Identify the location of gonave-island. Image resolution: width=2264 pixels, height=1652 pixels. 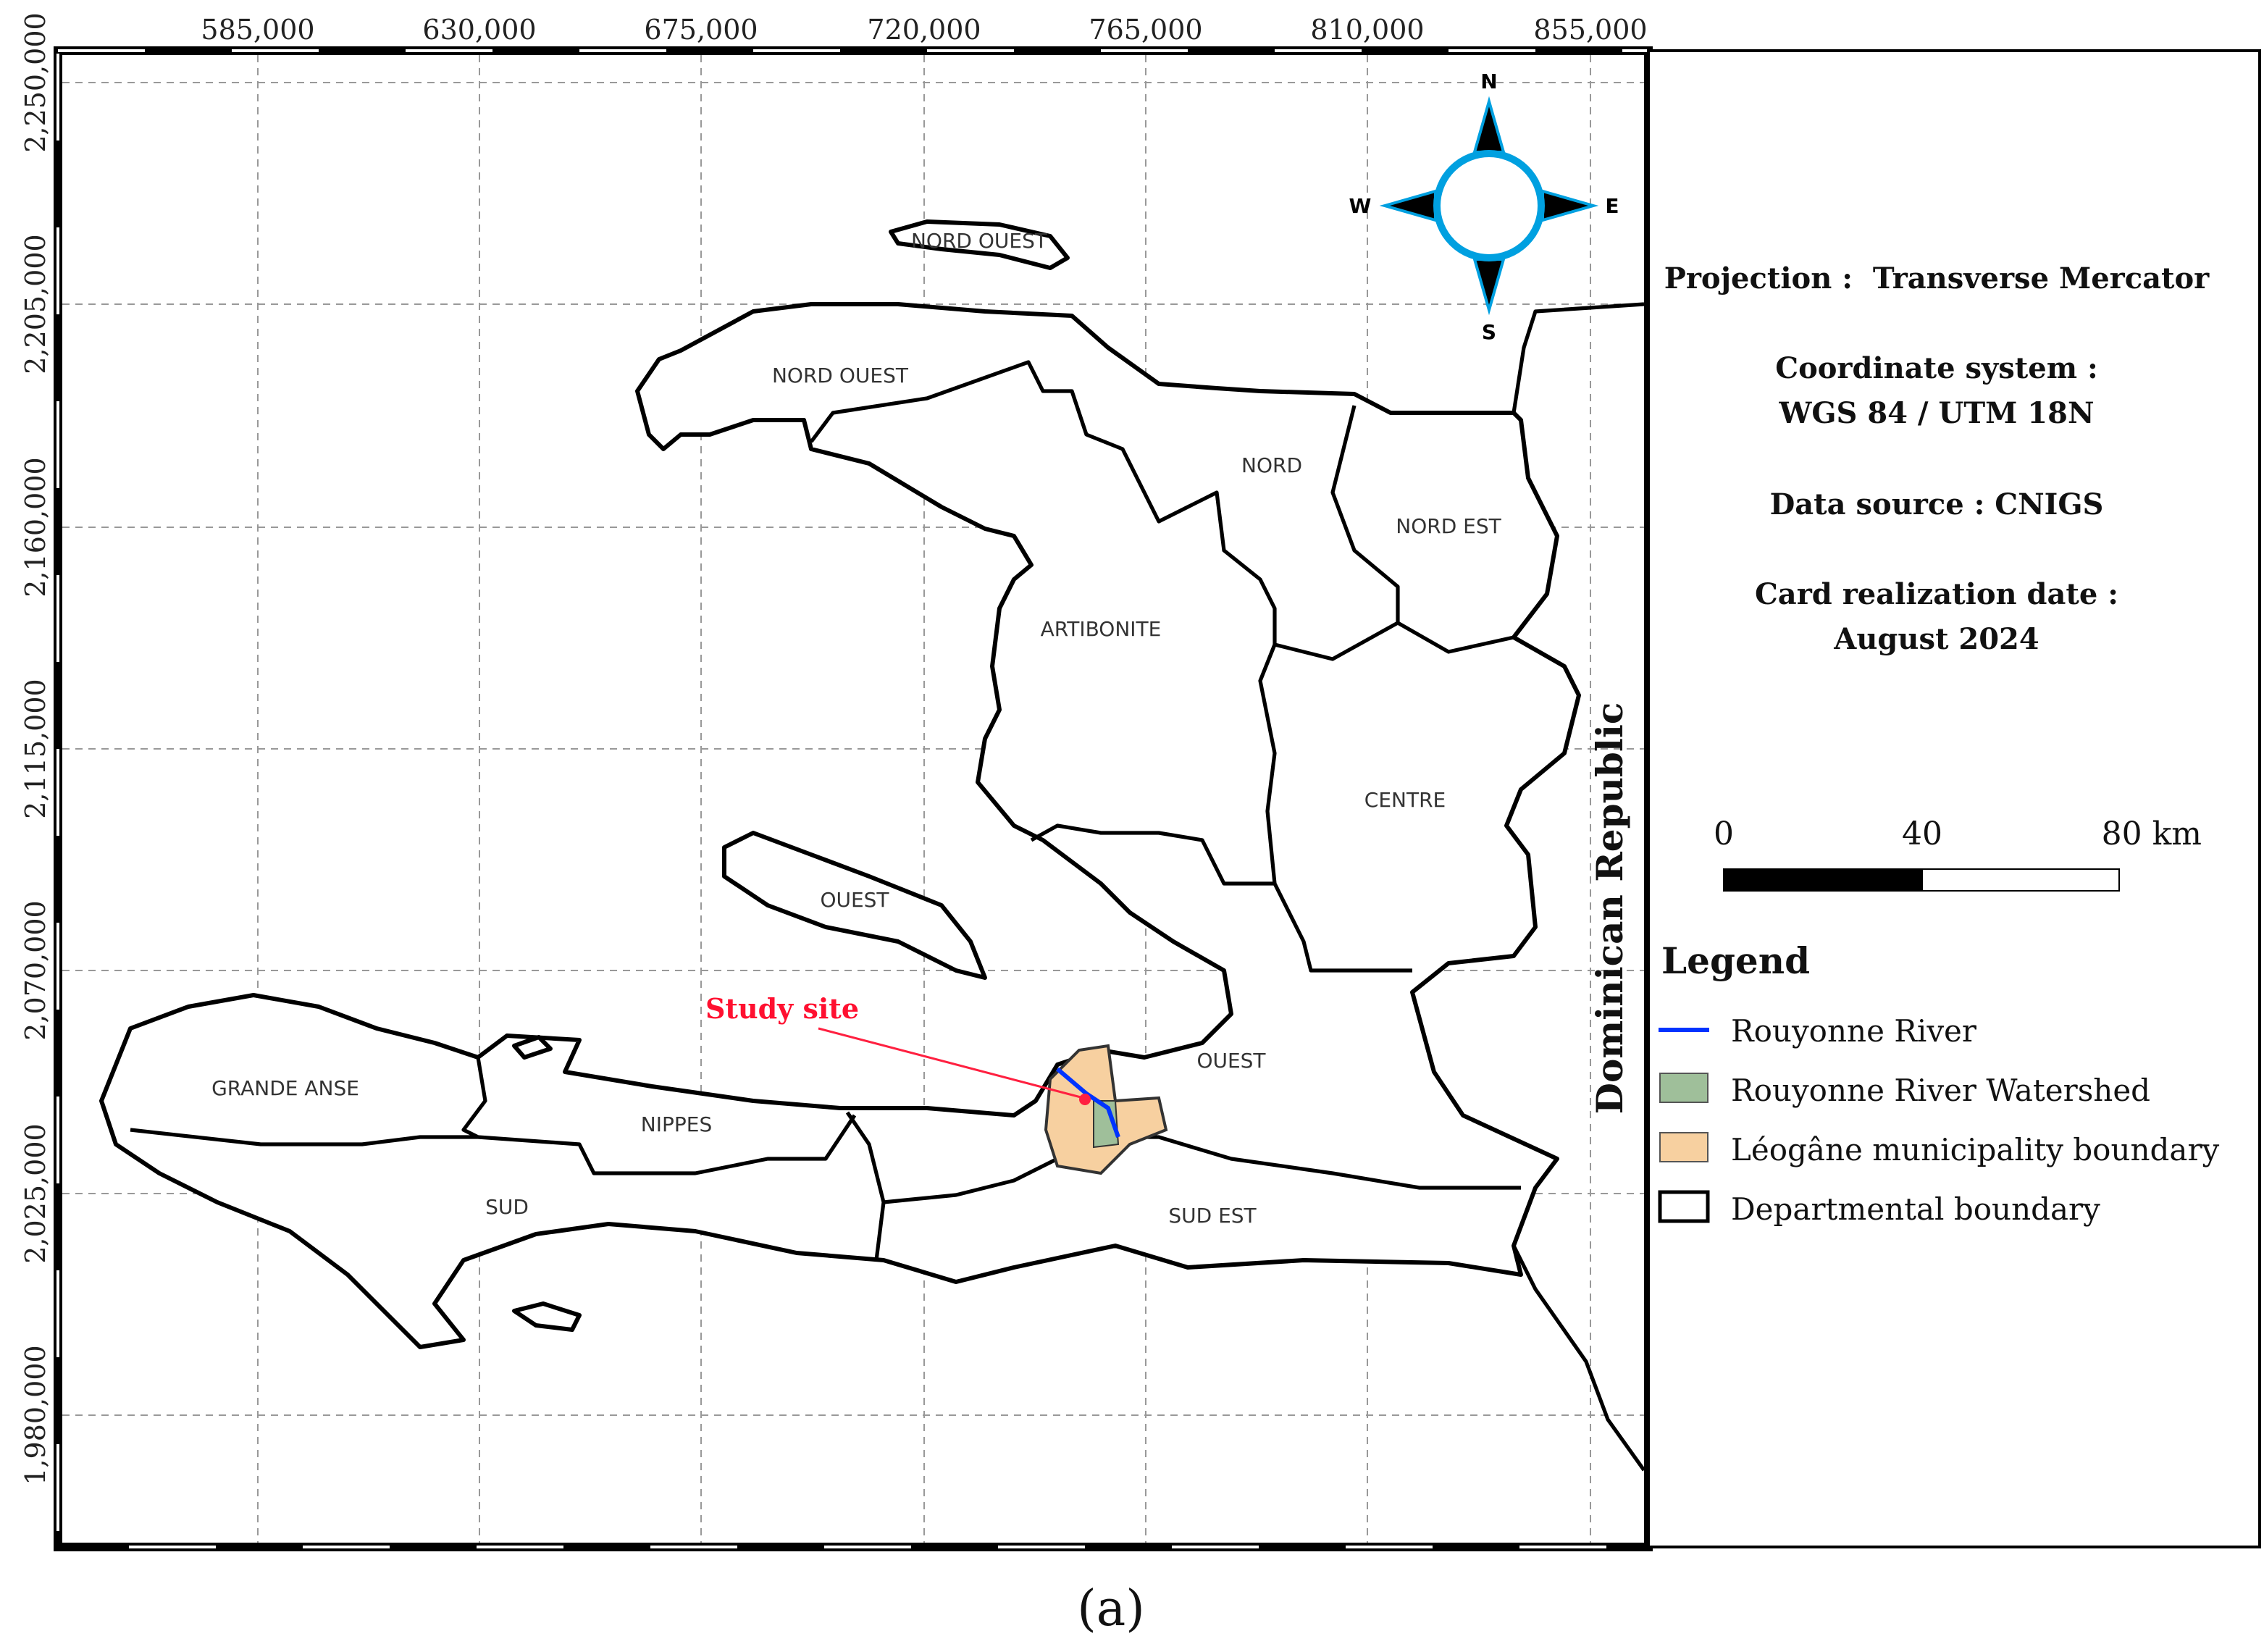
(854, 905).